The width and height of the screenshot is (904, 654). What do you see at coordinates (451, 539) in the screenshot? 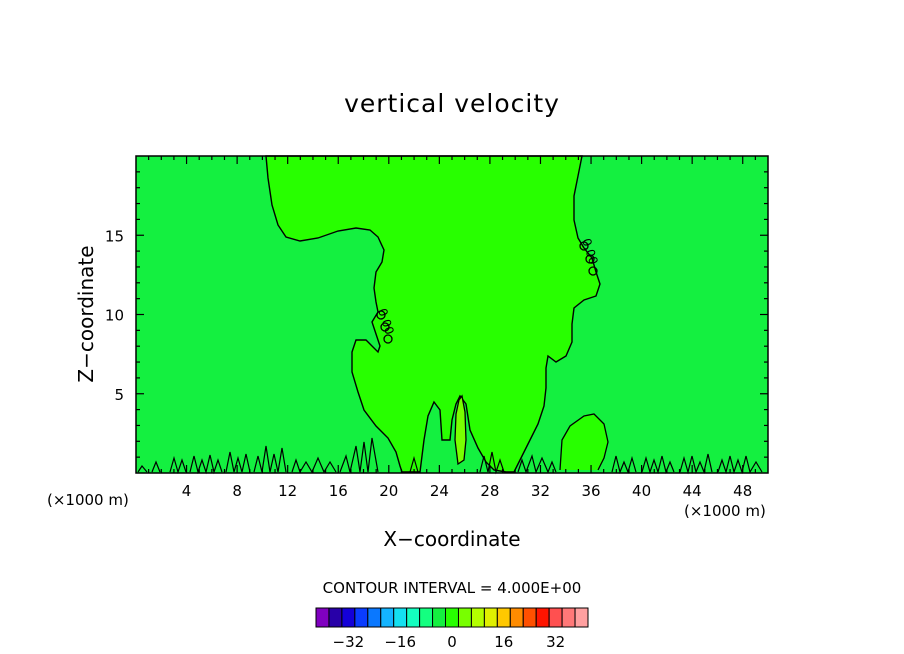
I see `x-axis-label: X−coordinate` at bounding box center [451, 539].